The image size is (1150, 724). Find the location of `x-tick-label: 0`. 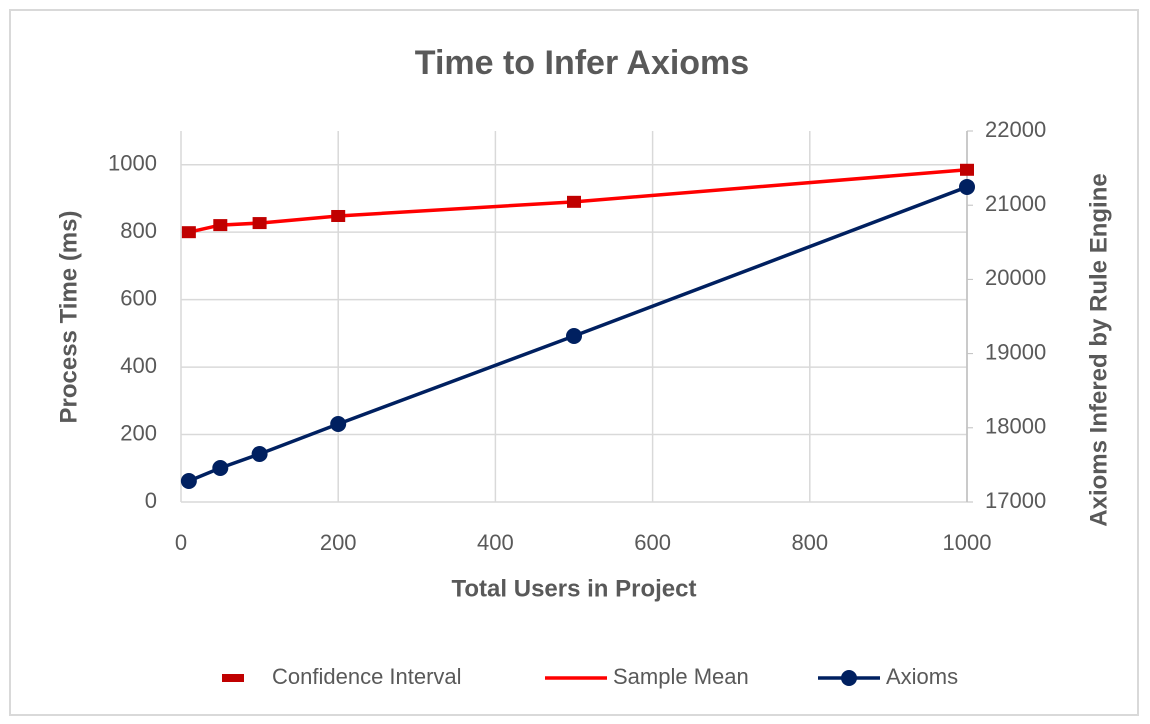

x-tick-label: 0 is located at coordinates (181, 542).